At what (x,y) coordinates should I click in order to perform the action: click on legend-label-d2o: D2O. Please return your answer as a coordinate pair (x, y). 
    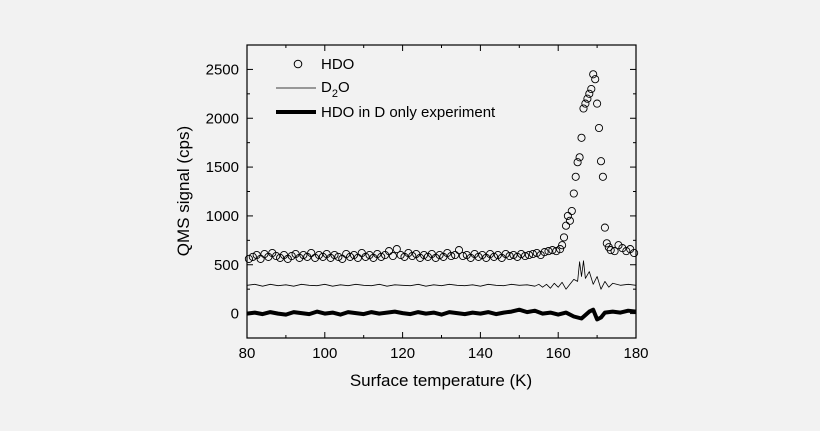
    Looking at the image, I should click on (335, 89).